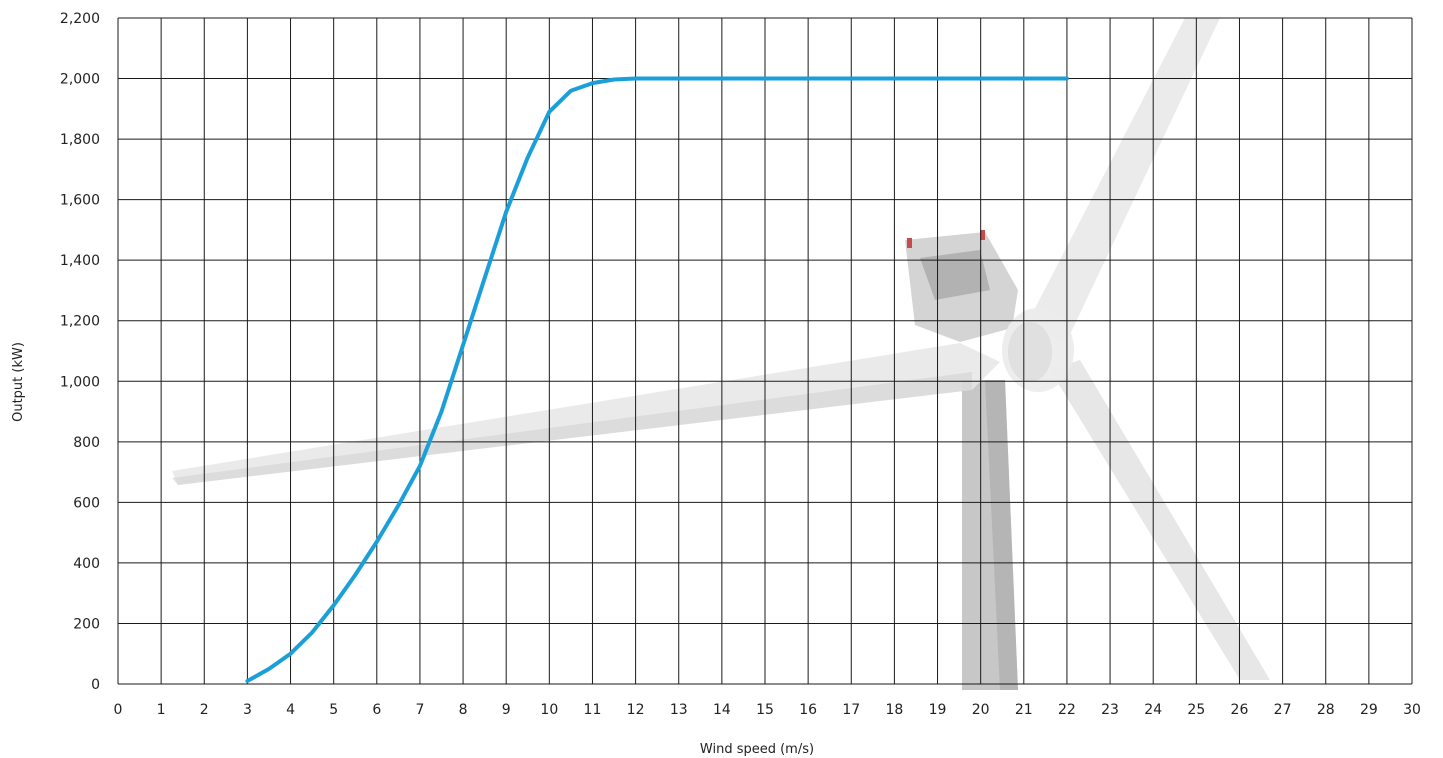  Describe the element at coordinates (118, 710) in the screenshot. I see `x-tick-label: 0` at that location.